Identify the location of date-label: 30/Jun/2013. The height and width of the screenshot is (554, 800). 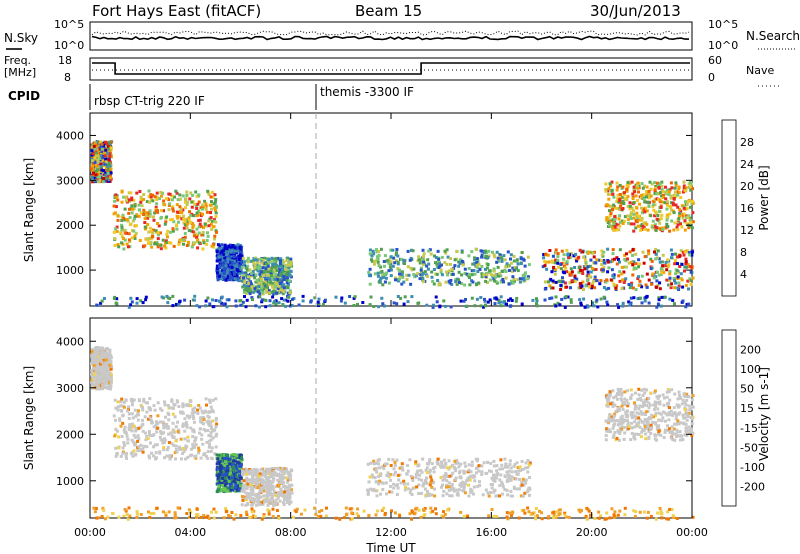
(635, 11).